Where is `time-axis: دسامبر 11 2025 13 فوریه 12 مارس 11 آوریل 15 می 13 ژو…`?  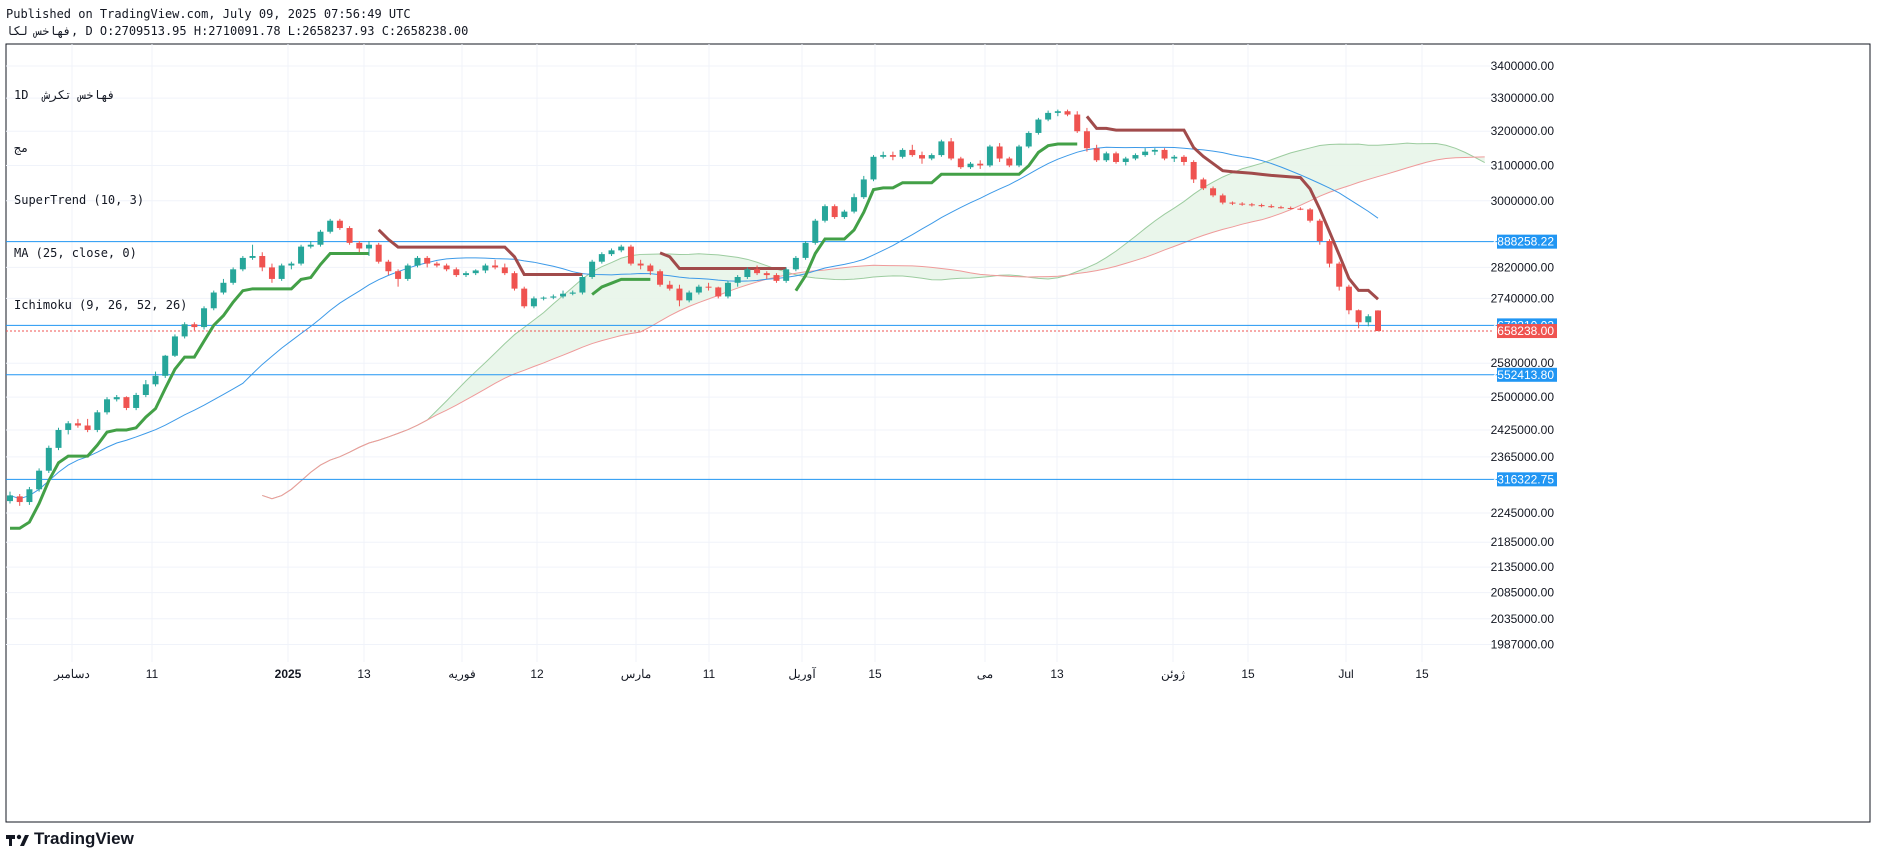 time-axis: دسامبر 11 2025 13 فوریه 12 مارس 11 آوریل 15 می 13 ژو… is located at coordinates (741, 673).